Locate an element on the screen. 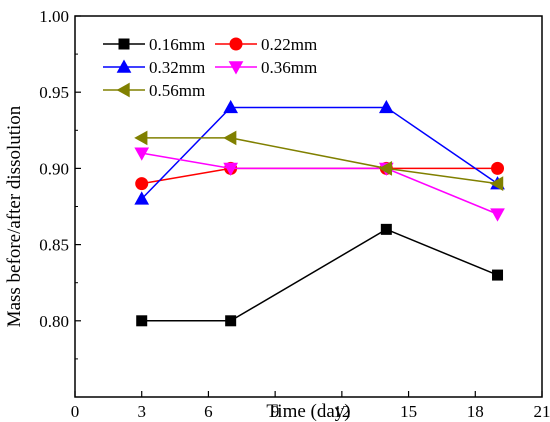 This screenshot has width=550, height=422. series-0.56mm is located at coordinates (319, 160).